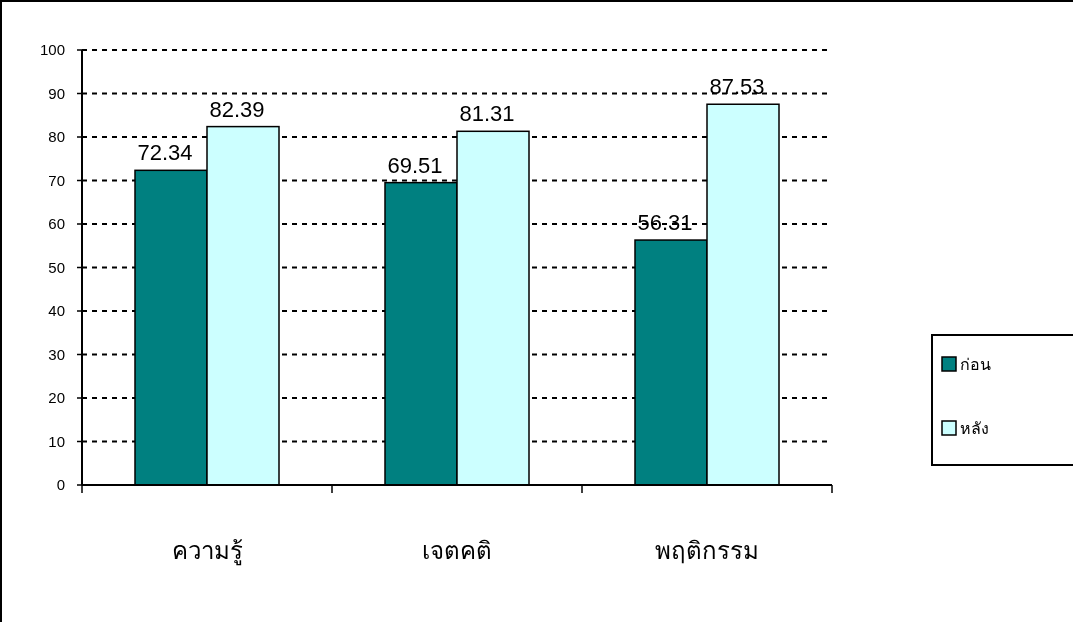  What do you see at coordinates (665, 223) in the screenshot?
I see `data-label: 56.31` at bounding box center [665, 223].